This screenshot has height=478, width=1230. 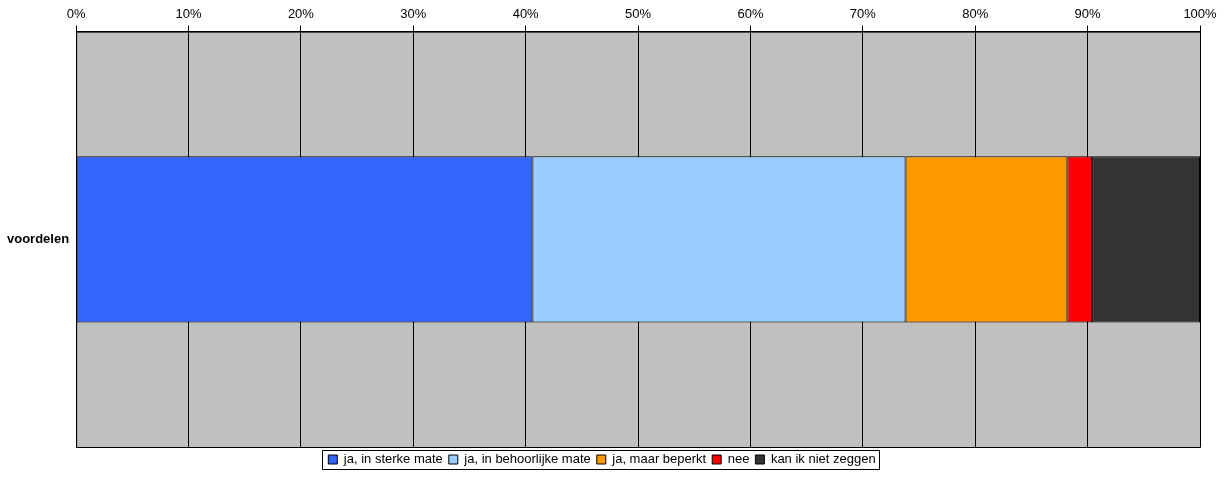 What do you see at coordinates (301, 14) in the screenshot?
I see `x-tick-label: 20%` at bounding box center [301, 14].